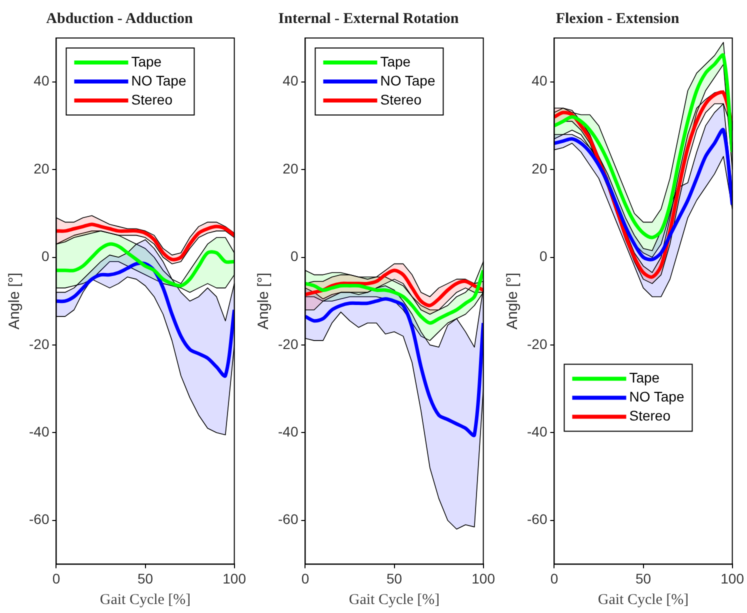  Describe the element at coordinates (618, 18) in the screenshot. I see `chart-title: Flexion - Extension` at that location.